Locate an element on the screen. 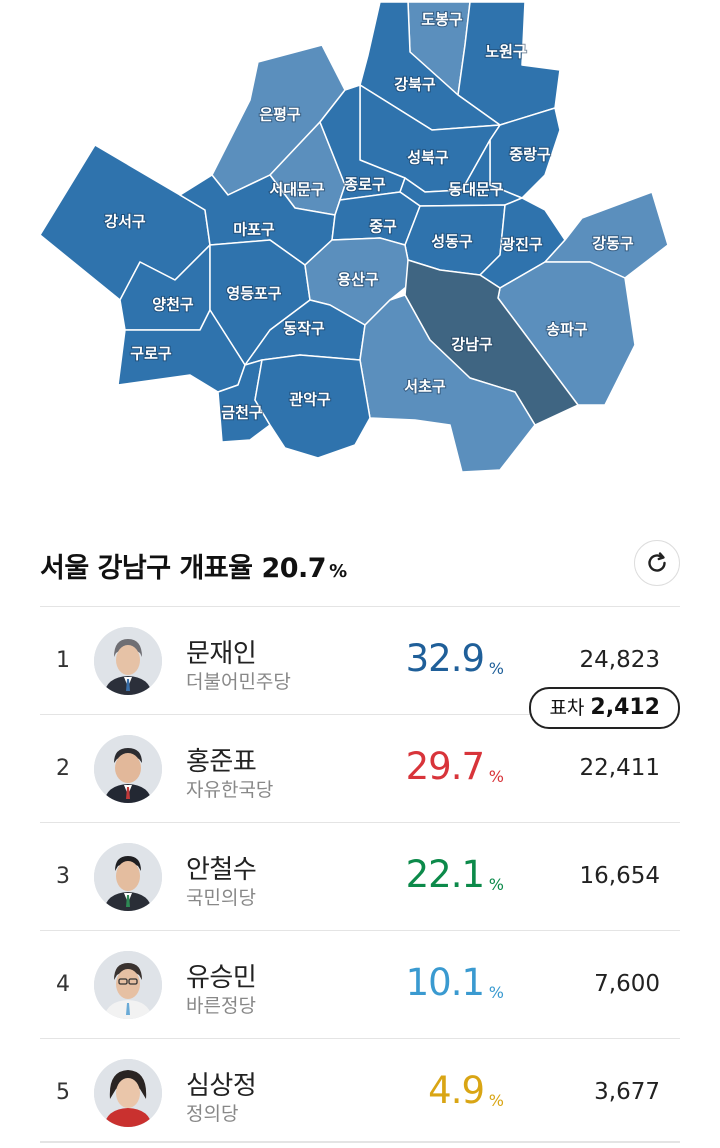 The width and height of the screenshot is (720, 1148). refresh-button is located at coordinates (657, 563).